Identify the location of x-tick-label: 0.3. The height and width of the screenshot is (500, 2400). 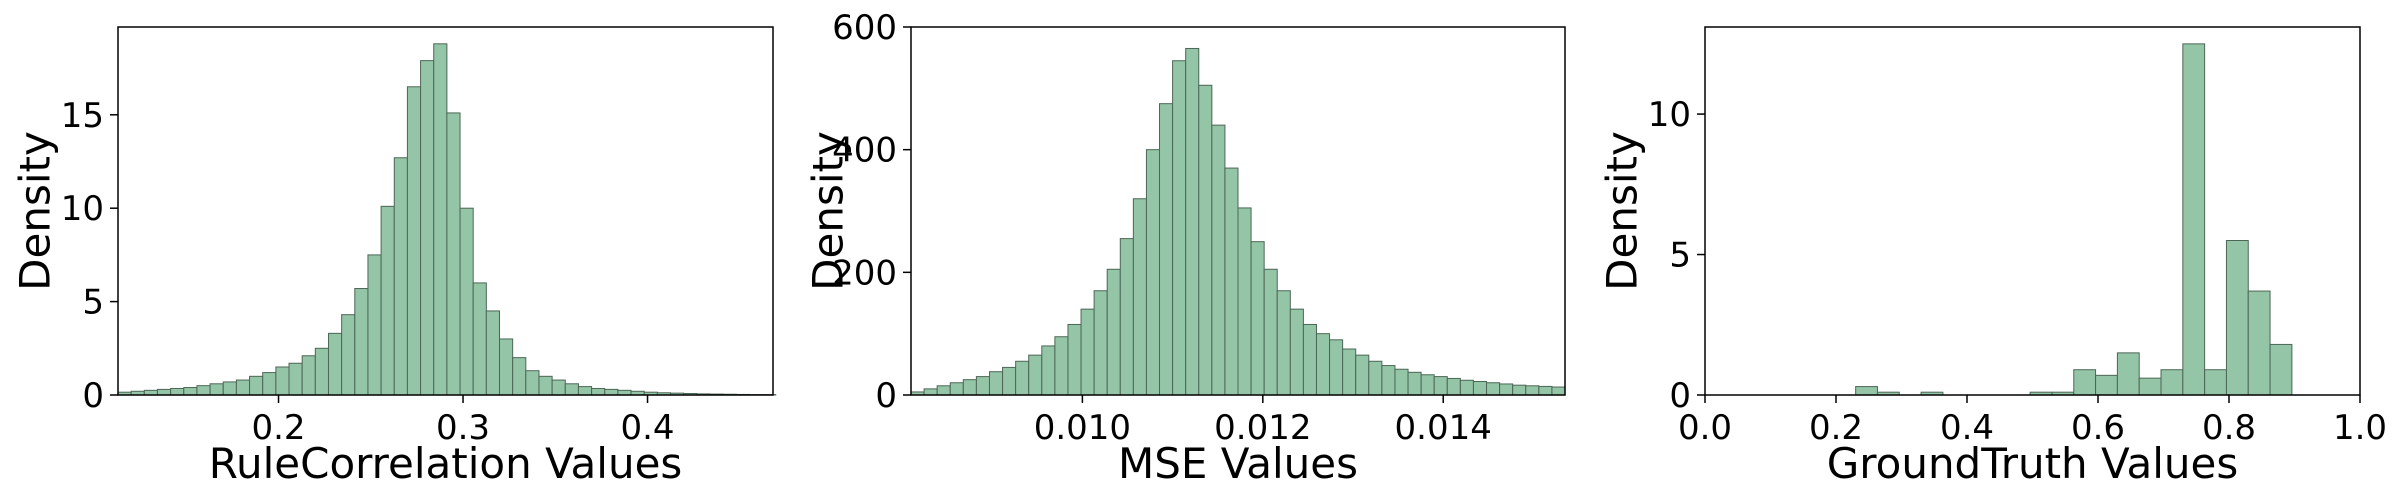
(463, 428).